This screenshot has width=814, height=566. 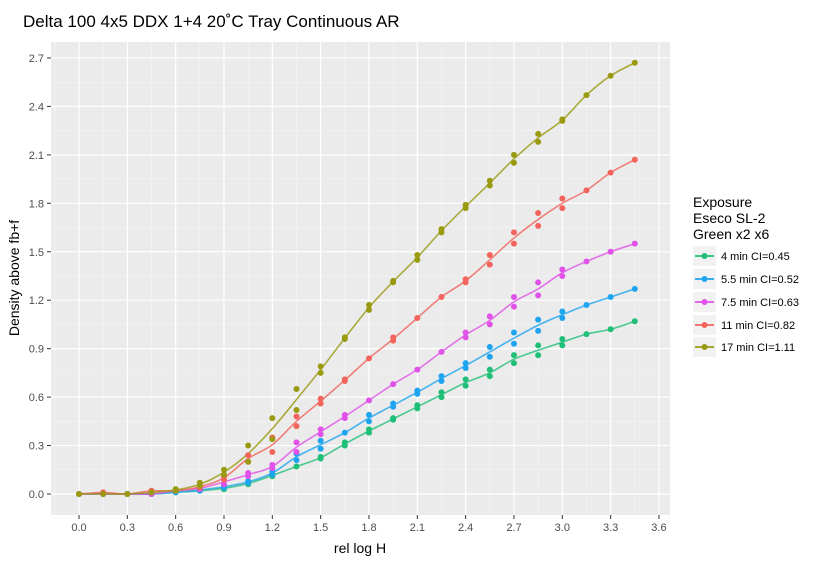 I want to click on x-tick-label: 2.1, so click(x=417, y=528).